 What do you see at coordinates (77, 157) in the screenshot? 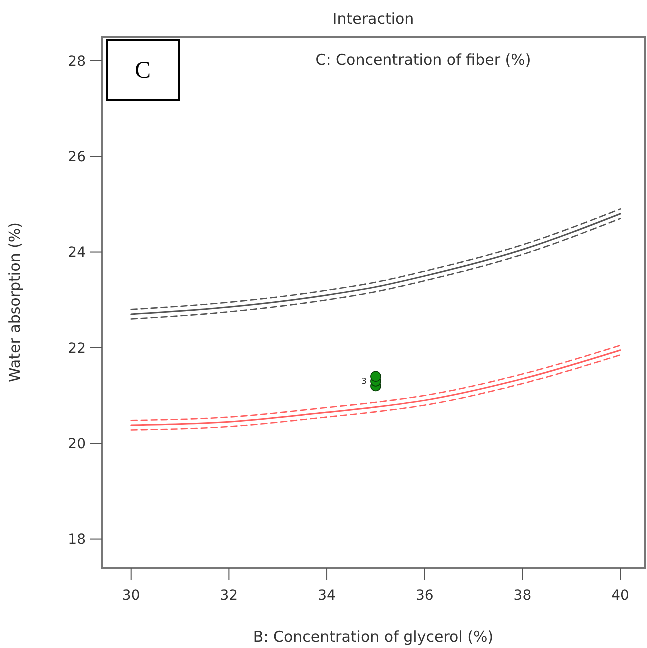
I see `y-tick-label: 26` at bounding box center [77, 157].